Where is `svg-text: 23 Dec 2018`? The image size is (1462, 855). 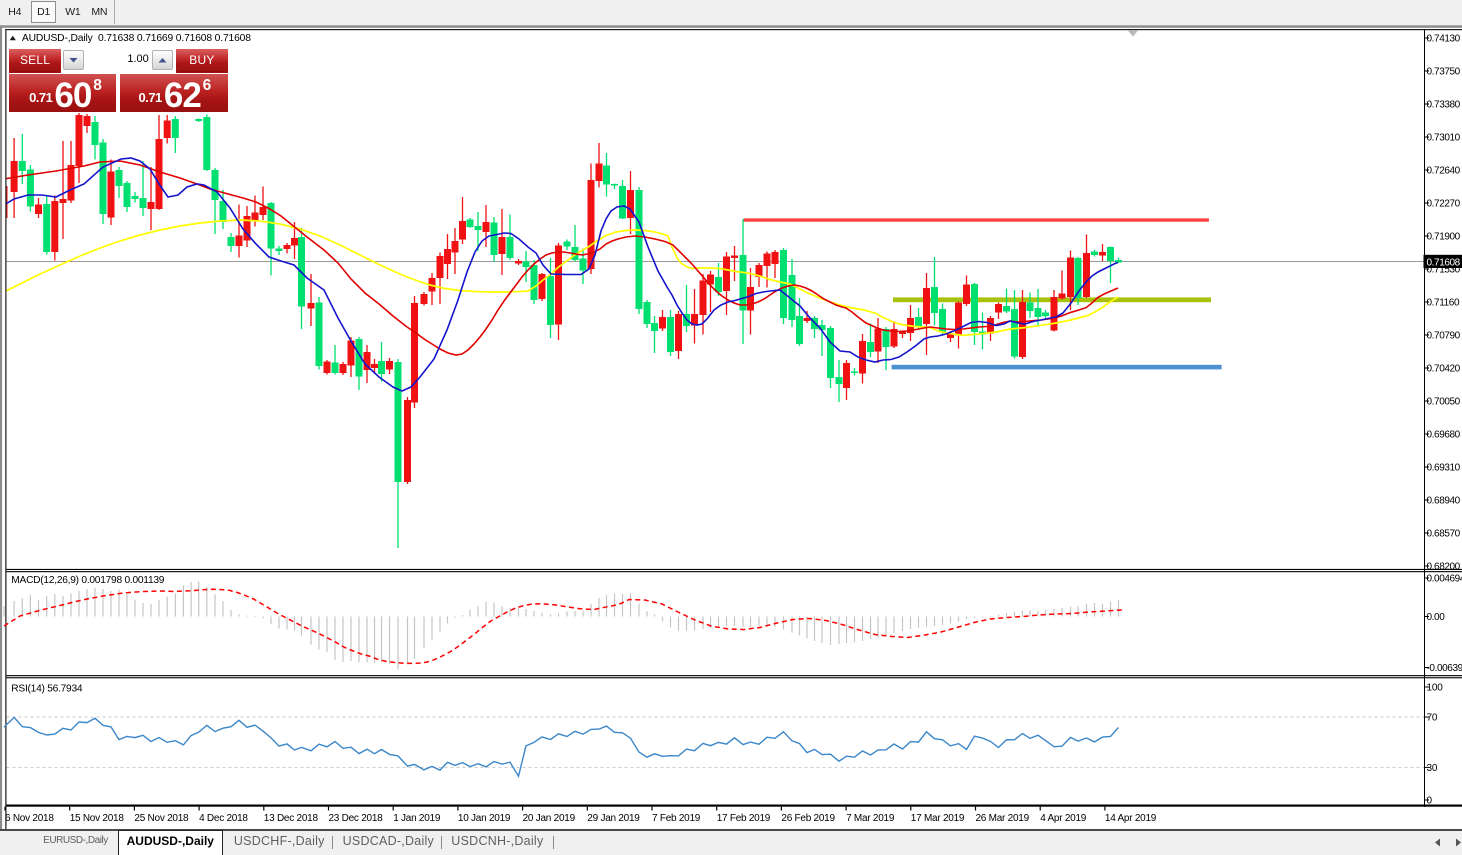
svg-text: 23 Dec 2018 is located at coordinates (356, 818).